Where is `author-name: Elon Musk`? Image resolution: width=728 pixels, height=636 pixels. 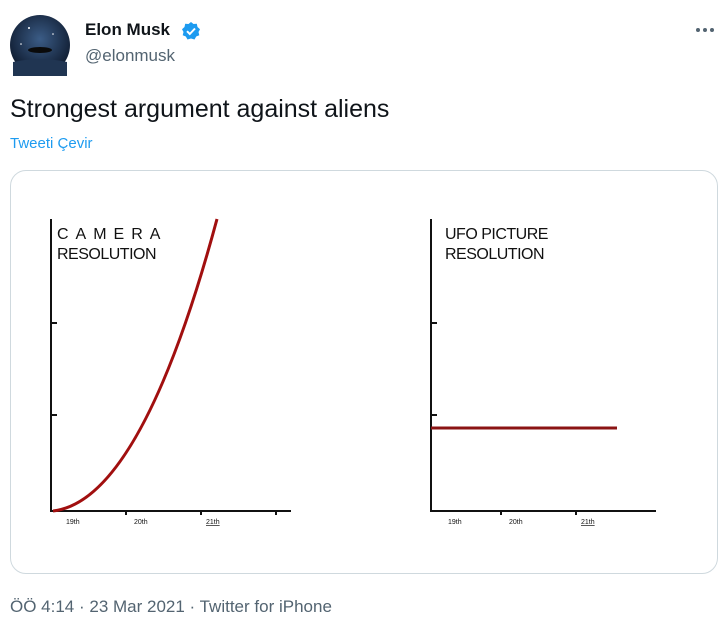
author-name: Elon Musk is located at coordinates (128, 29).